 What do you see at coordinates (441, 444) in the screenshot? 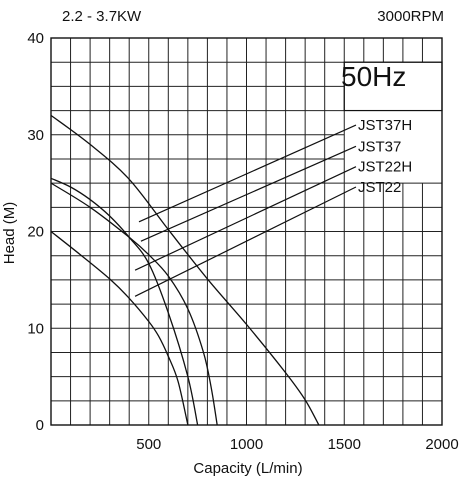
I see `x-tick-label: 2000` at bounding box center [441, 444].